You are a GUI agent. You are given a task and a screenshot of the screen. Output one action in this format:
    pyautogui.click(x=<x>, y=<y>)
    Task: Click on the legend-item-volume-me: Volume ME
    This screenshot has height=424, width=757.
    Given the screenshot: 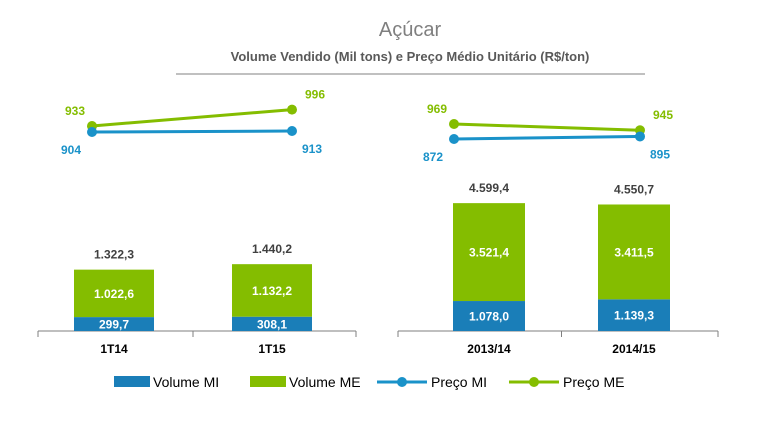 What is the action you would take?
    pyautogui.click(x=305, y=382)
    